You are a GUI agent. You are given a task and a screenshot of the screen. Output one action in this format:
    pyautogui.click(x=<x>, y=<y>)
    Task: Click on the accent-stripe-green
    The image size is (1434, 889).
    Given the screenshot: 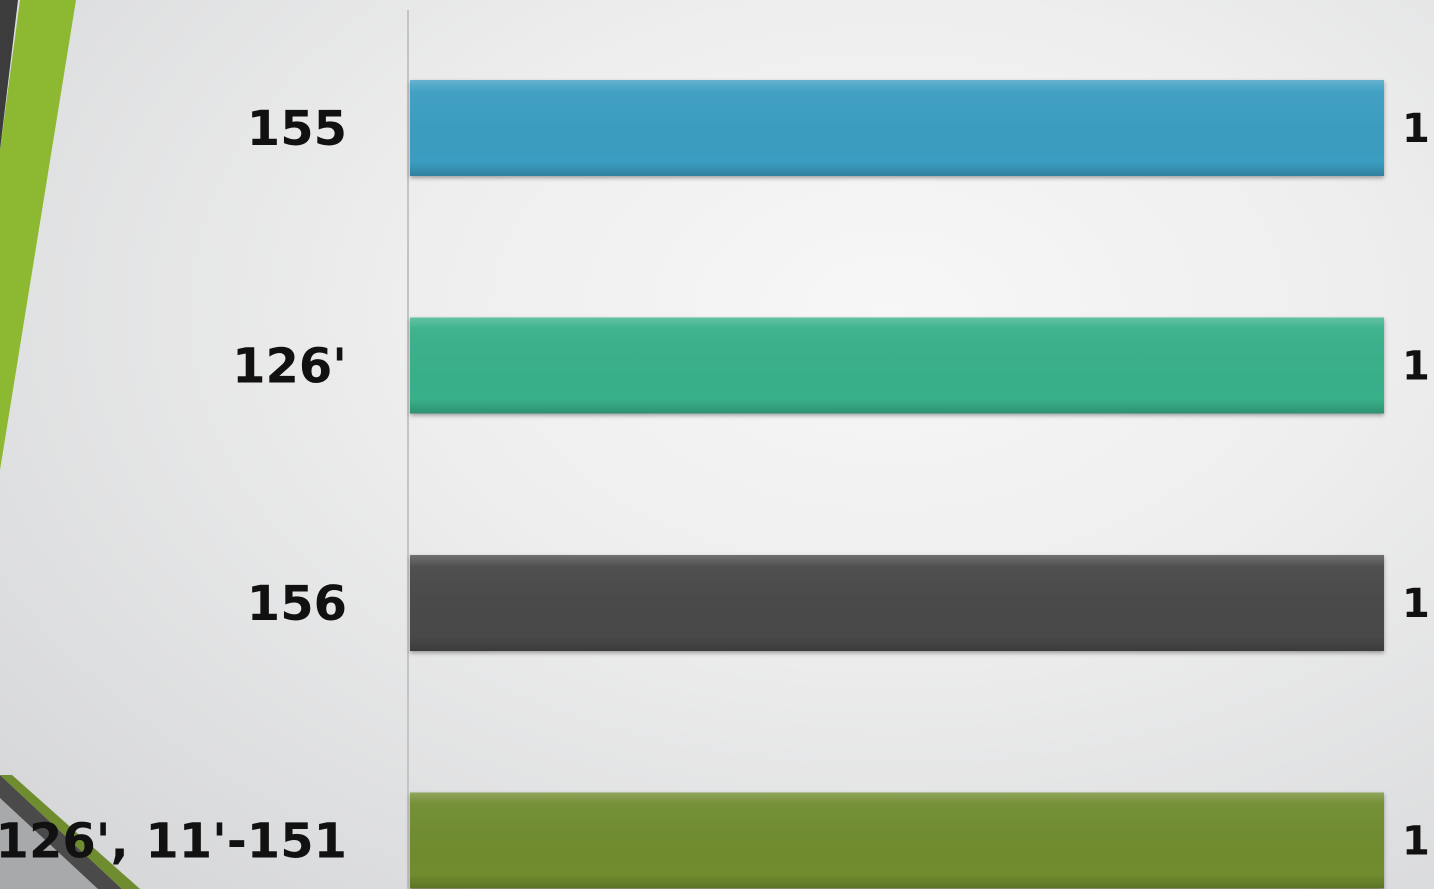 What is the action you would take?
    pyautogui.click(x=38, y=235)
    